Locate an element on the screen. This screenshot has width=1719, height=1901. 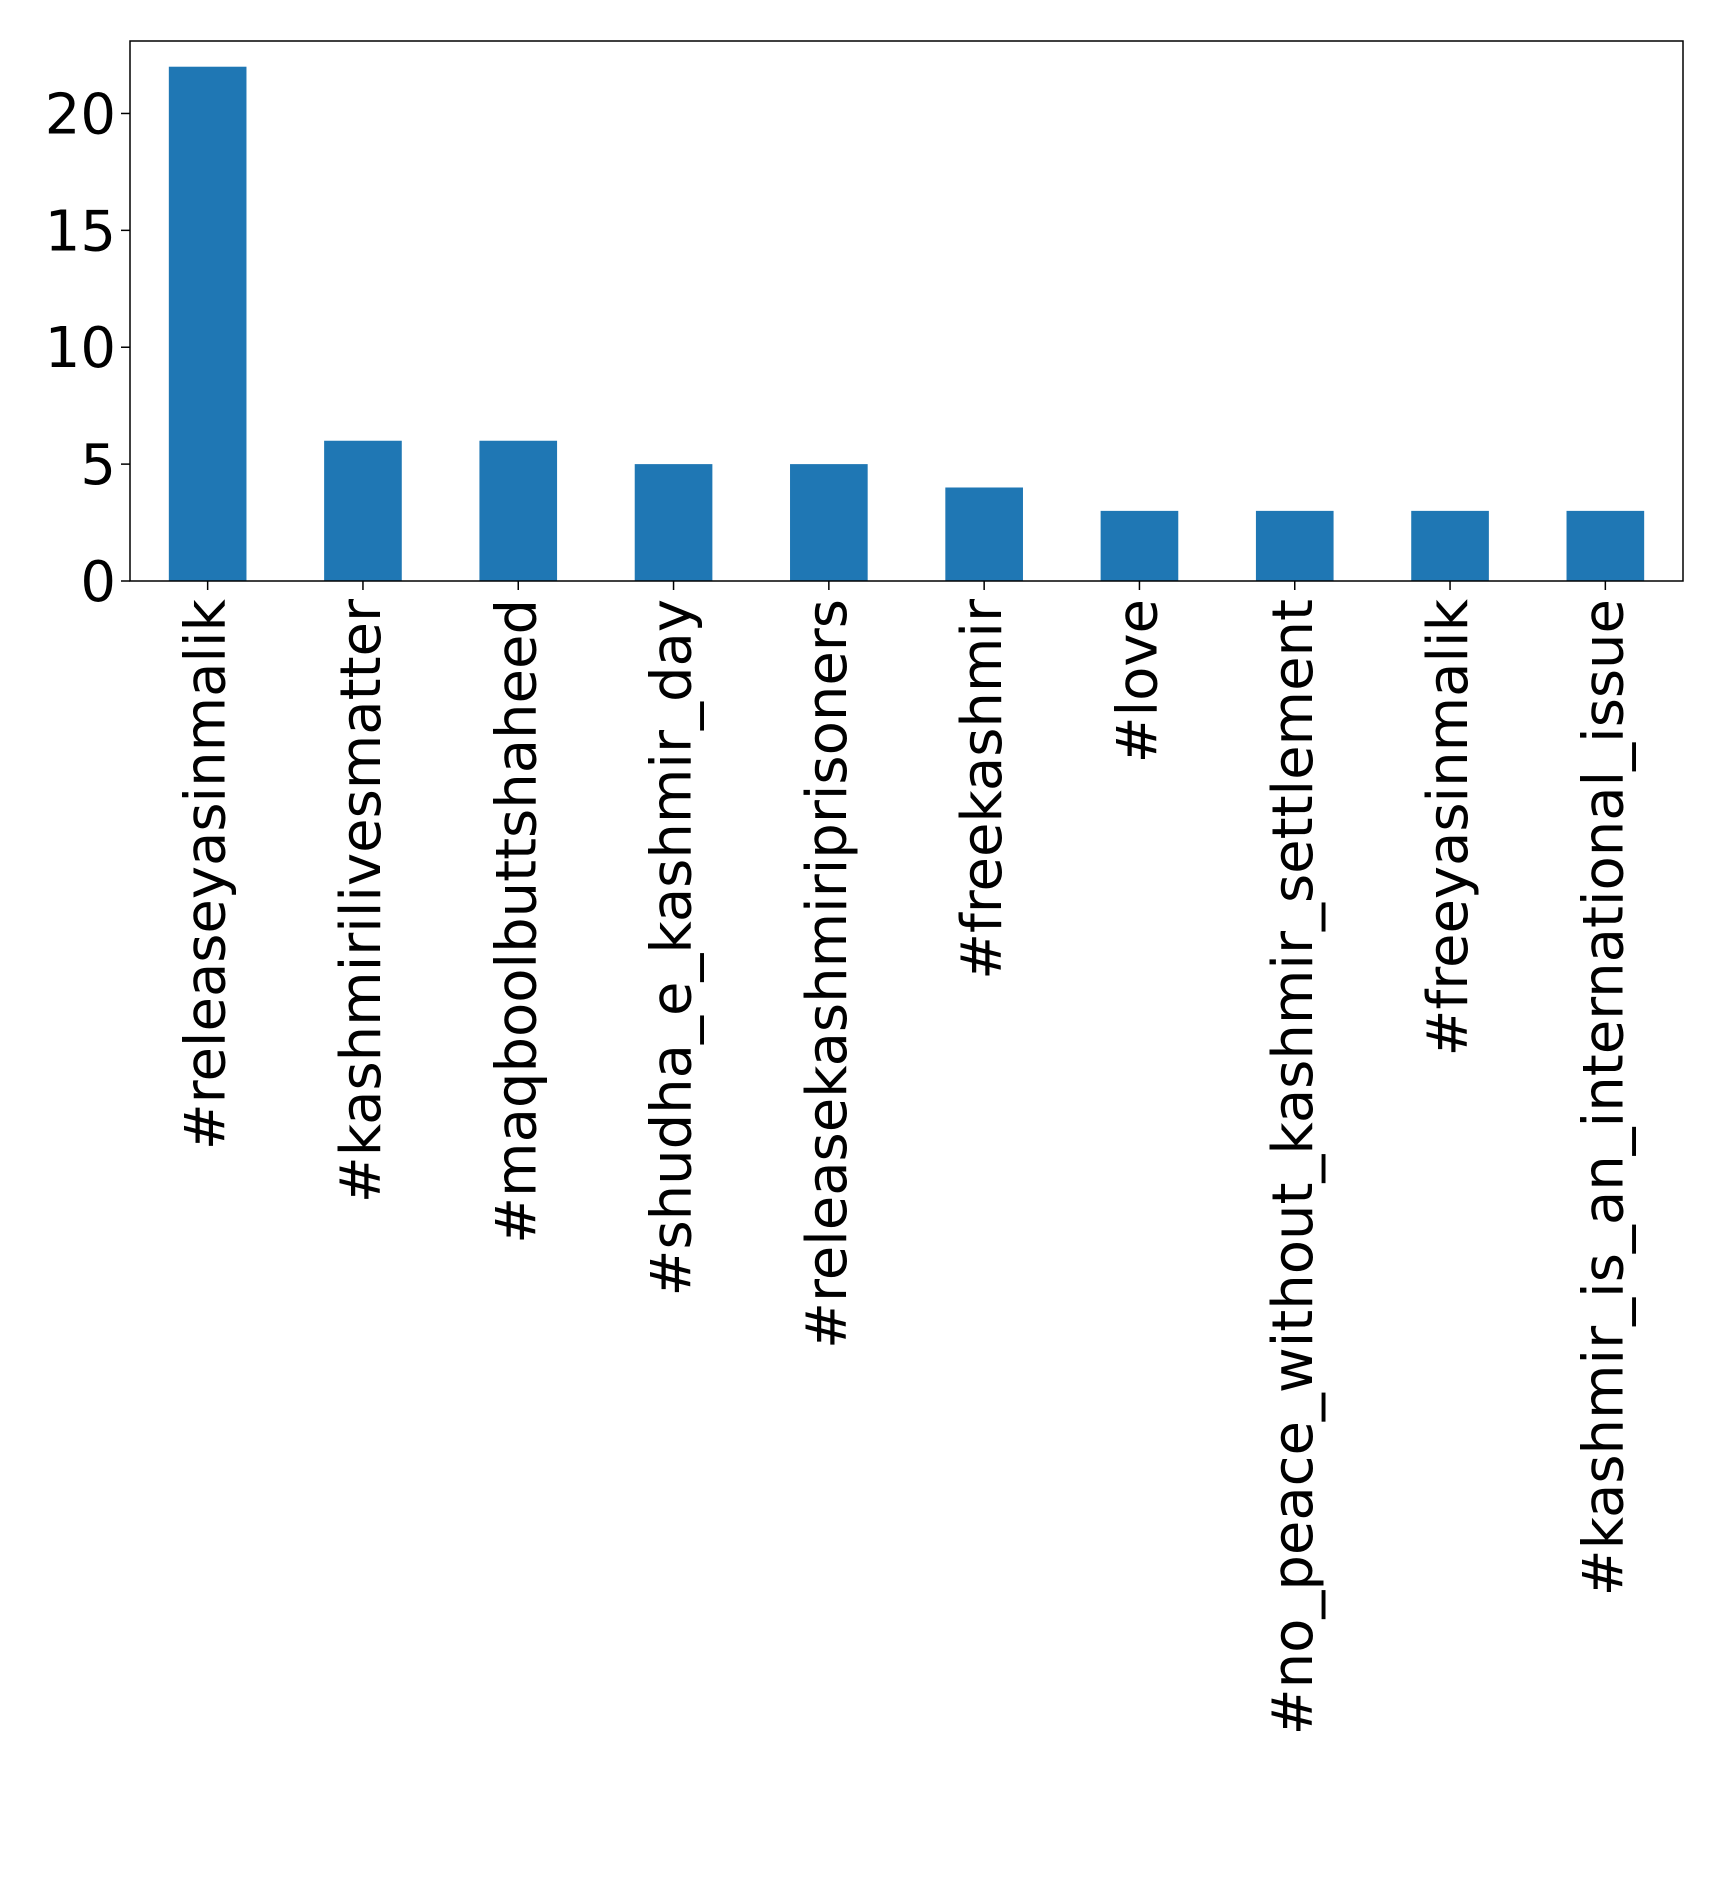
y-tick-label: 0 is located at coordinates (98, 582).